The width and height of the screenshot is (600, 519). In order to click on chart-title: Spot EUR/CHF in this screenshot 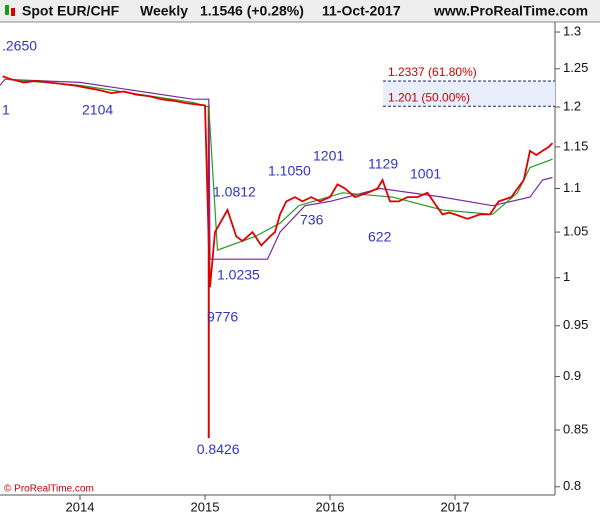, I will do `click(71, 11)`.